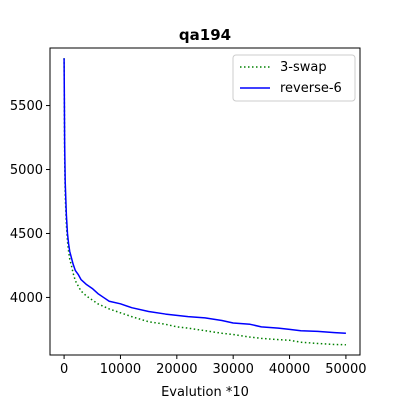 The width and height of the screenshot is (400, 400). I want to click on x-axis: 0 10000 20000 30000 40000 50000, so click(213, 366).